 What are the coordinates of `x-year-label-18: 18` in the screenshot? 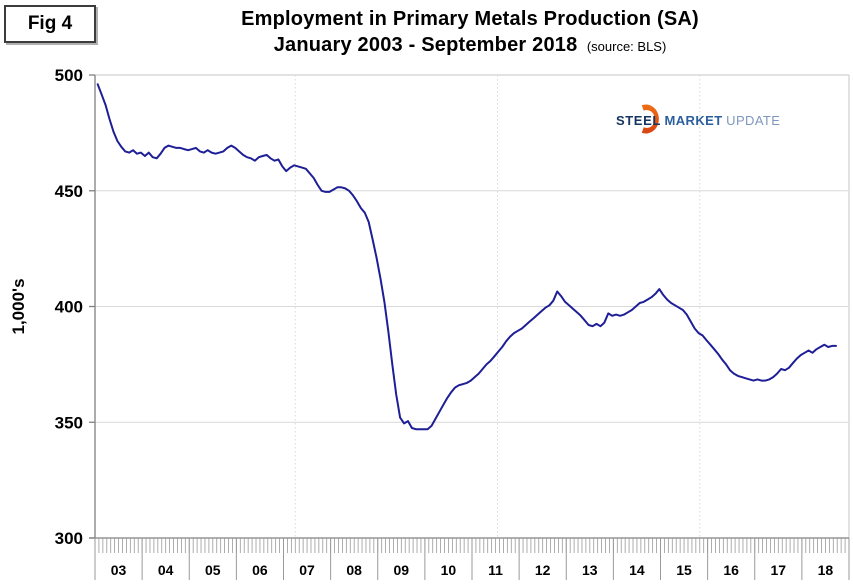 It's located at (826, 570).